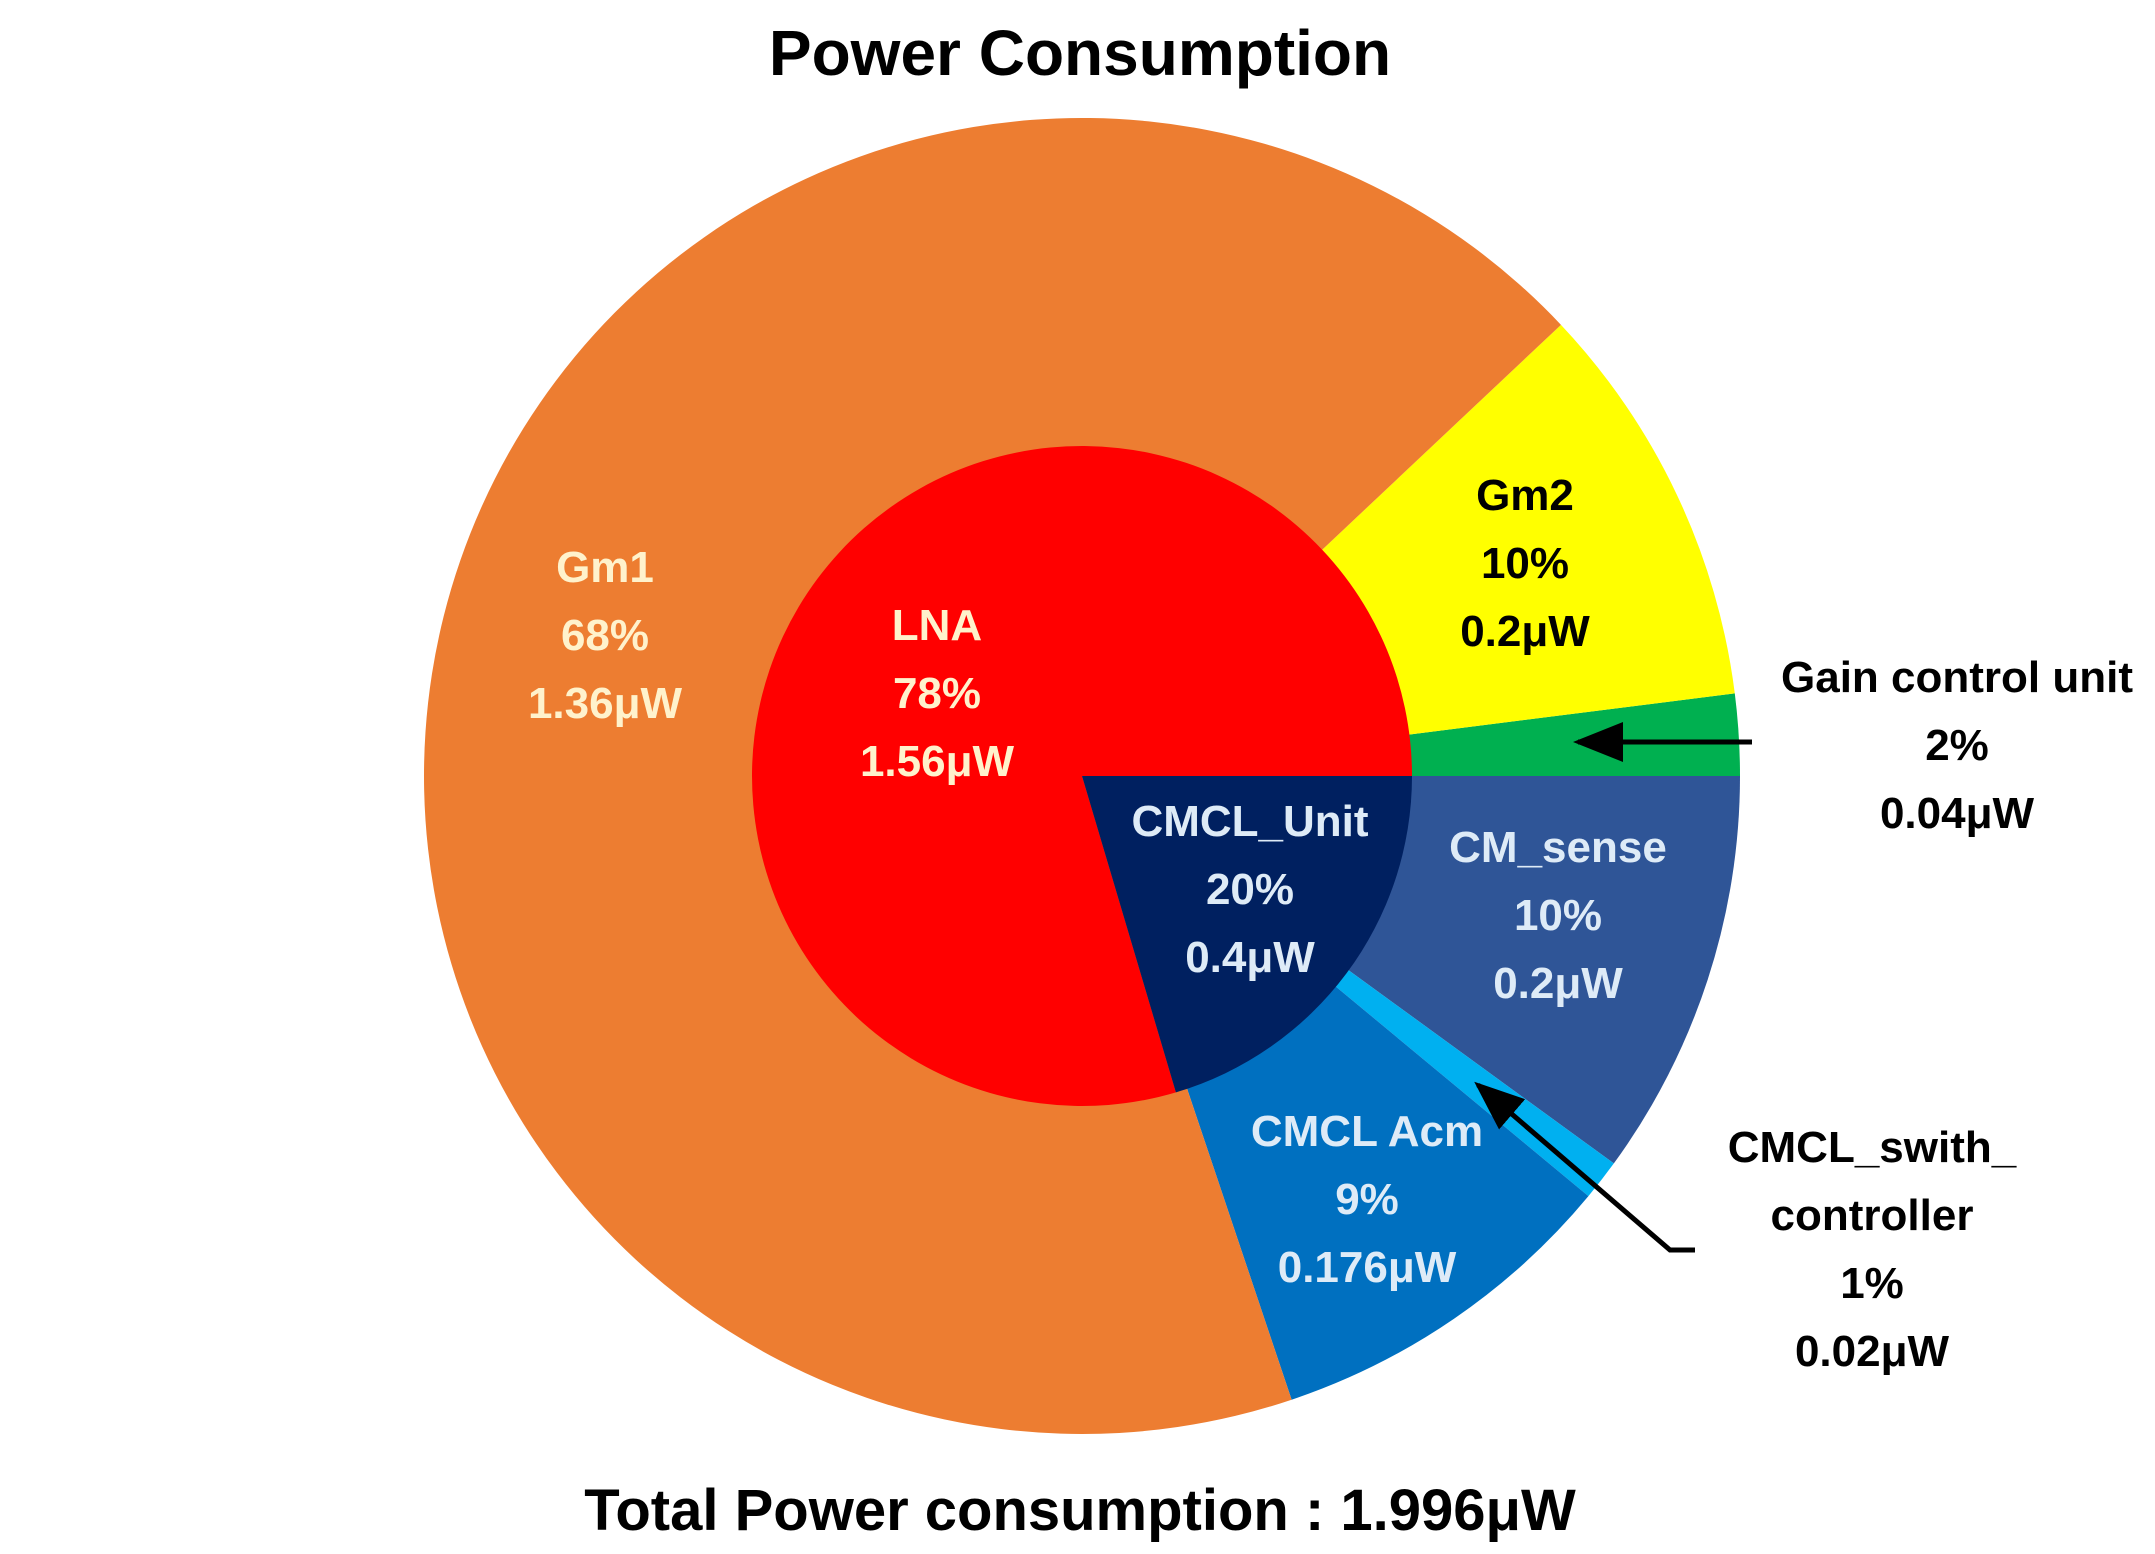 Image resolution: width=2155 pixels, height=1554 pixels. I want to click on label-cmcl-unit: CMCL_Unit 20% 0.4μW, so click(1249, 889).